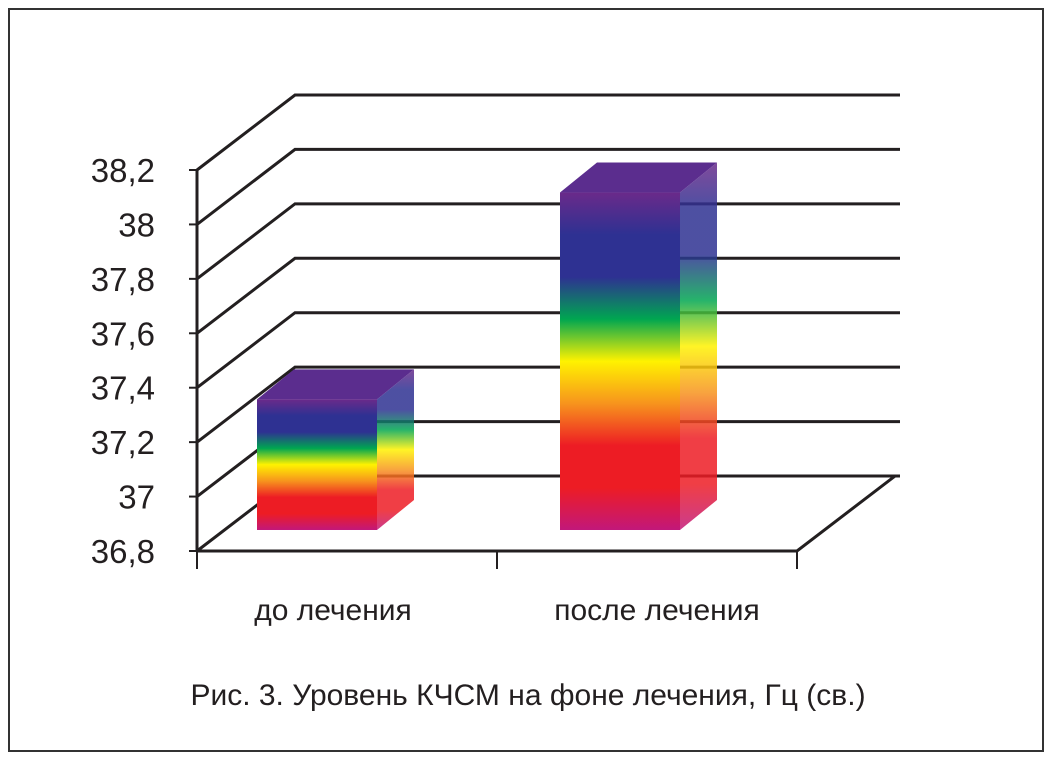  What do you see at coordinates (123, 279) in the screenshot?
I see `y-tick-label: 37,8` at bounding box center [123, 279].